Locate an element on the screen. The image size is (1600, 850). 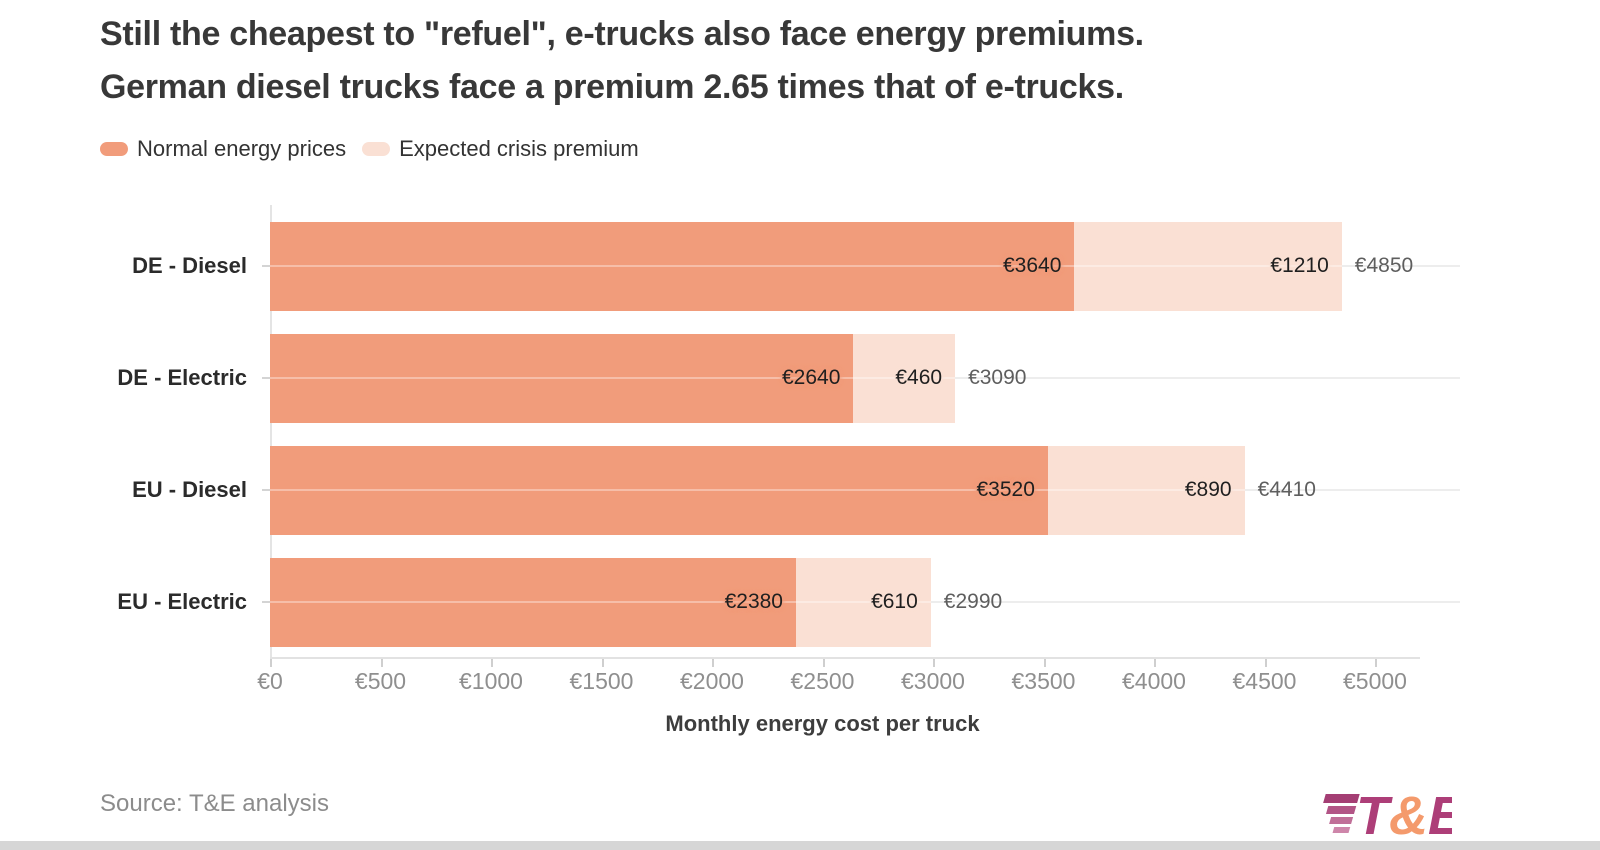
source-text: Source: T&E analysis is located at coordinates (214, 803).